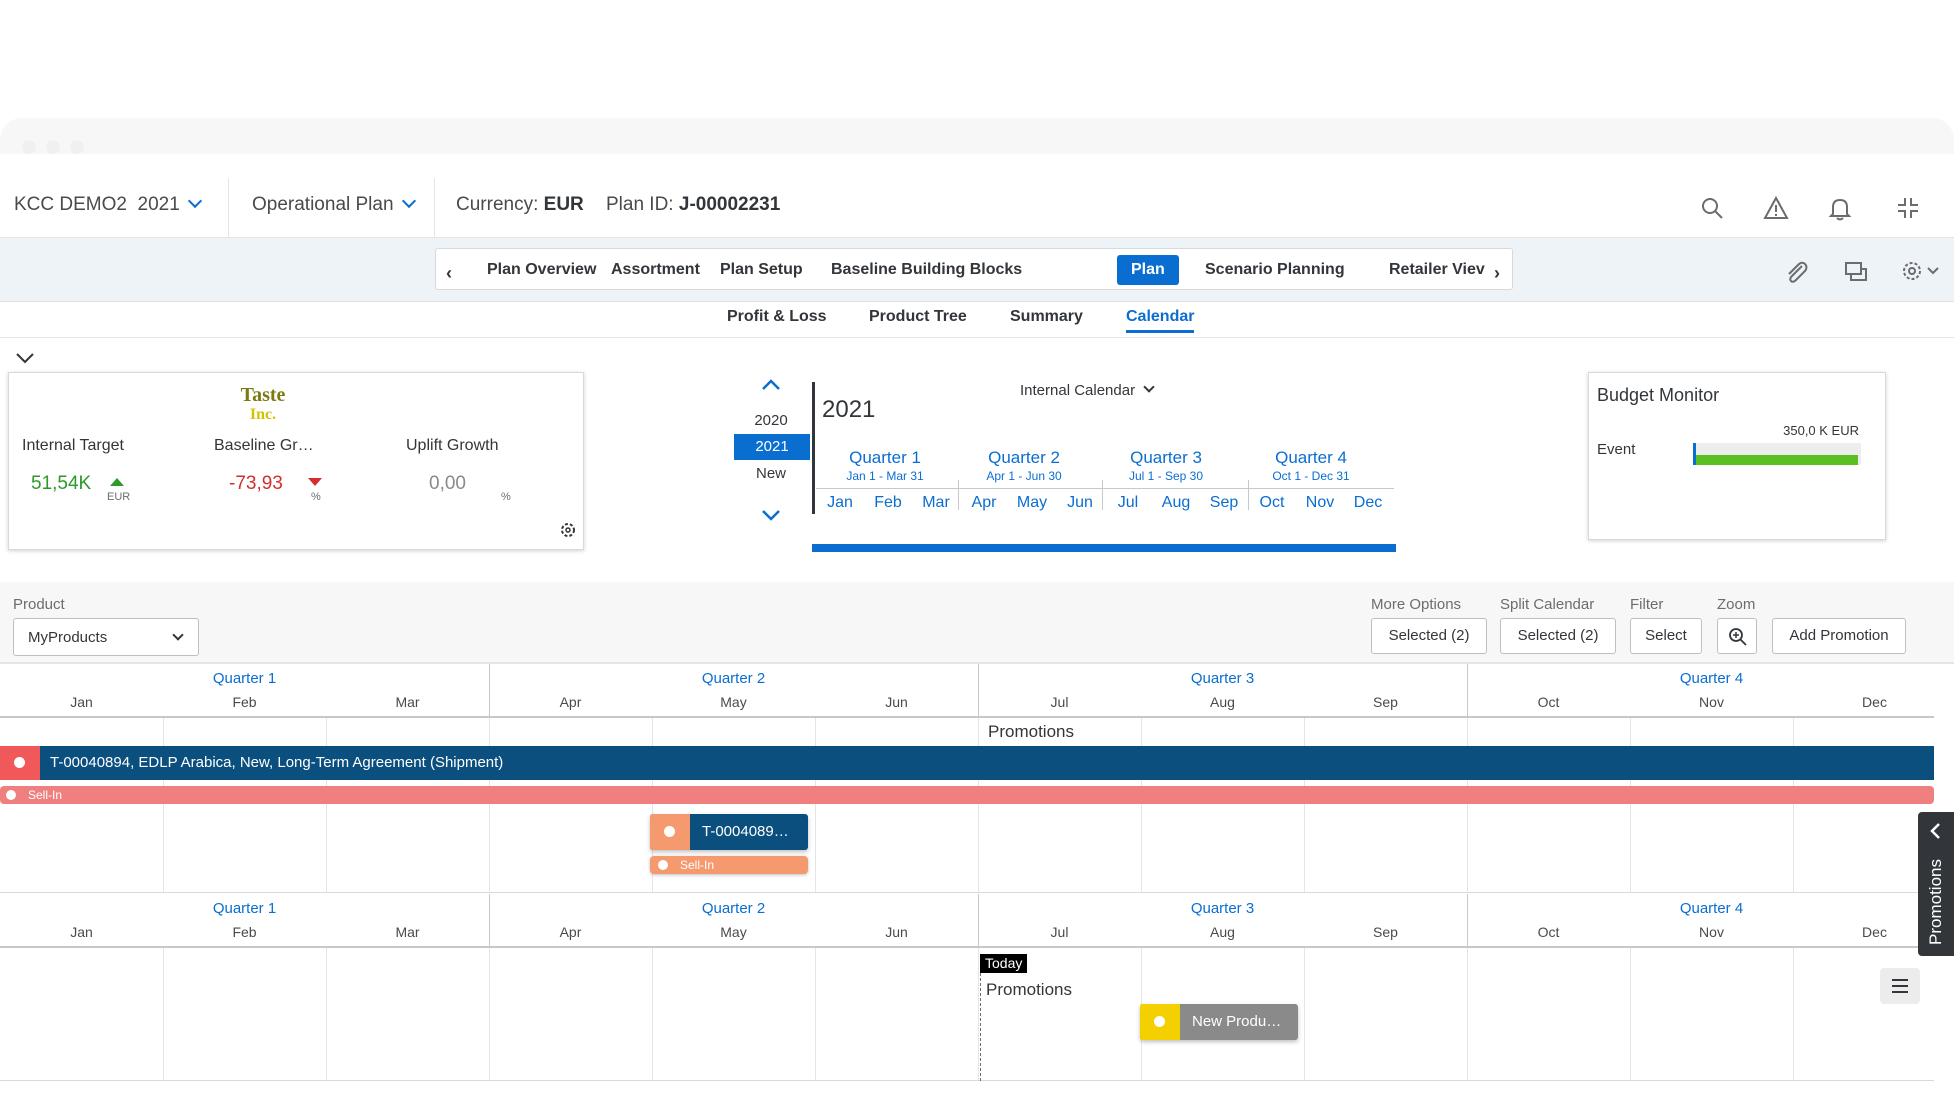 The width and height of the screenshot is (1954, 1100). I want to click on nav-month-jul: Jul, so click(1128, 502).